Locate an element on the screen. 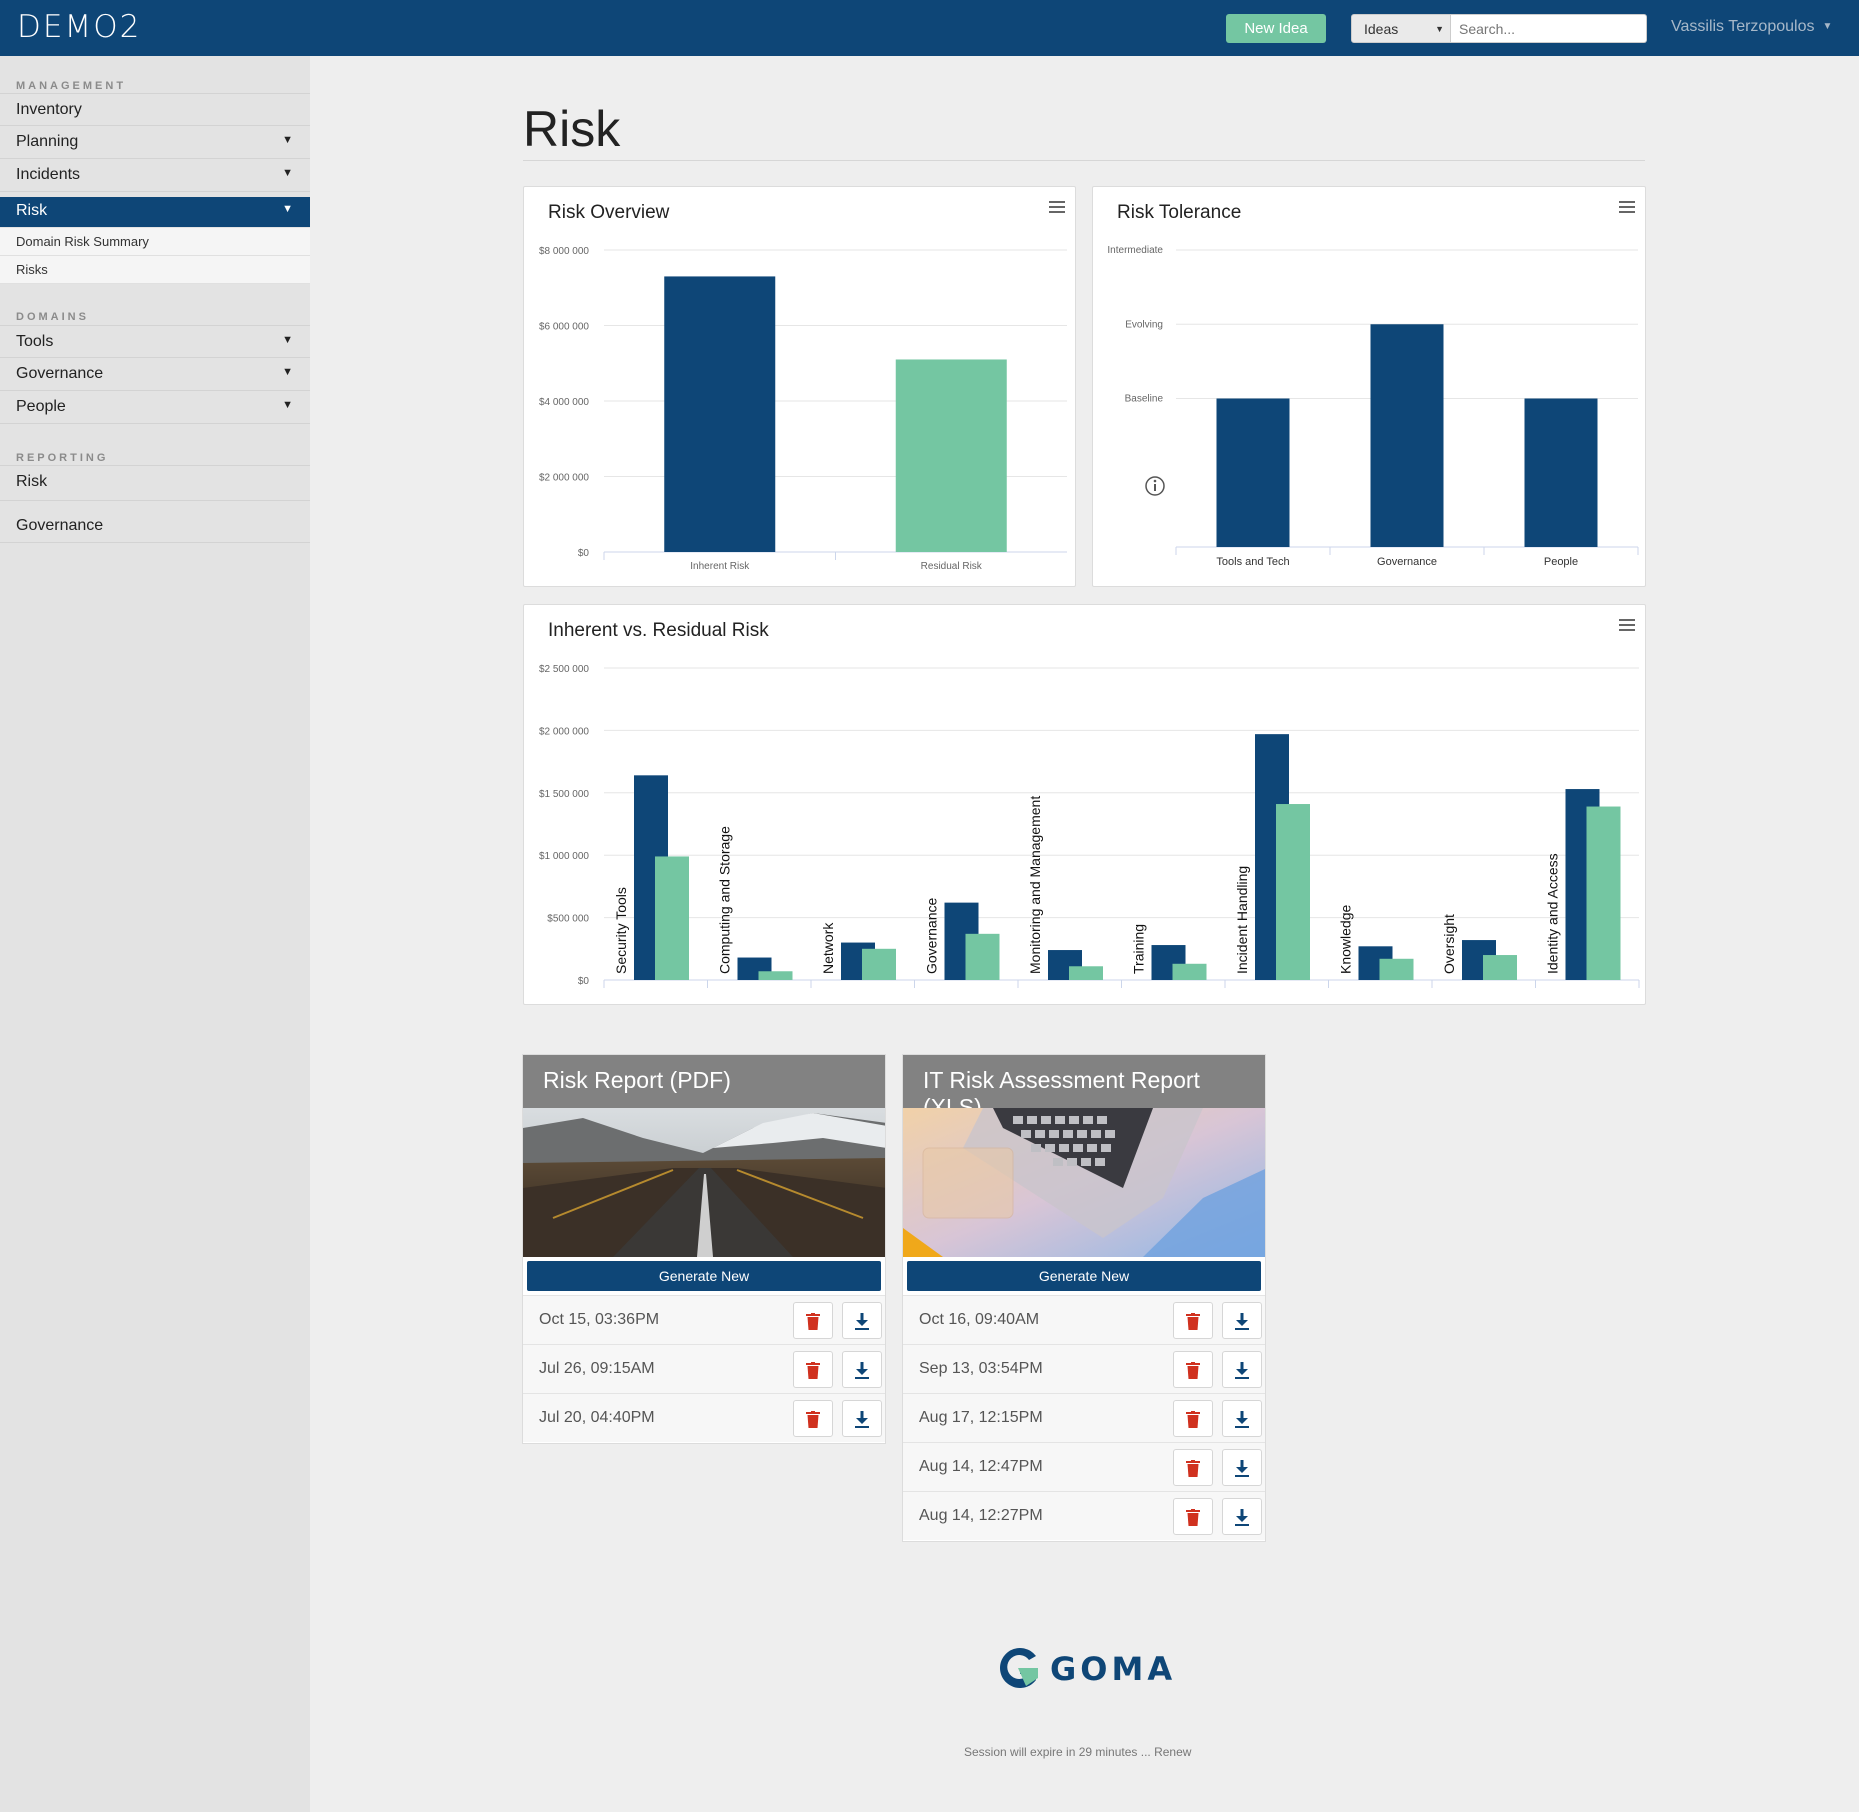  logo-text: GOMA is located at coordinates (1113, 1669).